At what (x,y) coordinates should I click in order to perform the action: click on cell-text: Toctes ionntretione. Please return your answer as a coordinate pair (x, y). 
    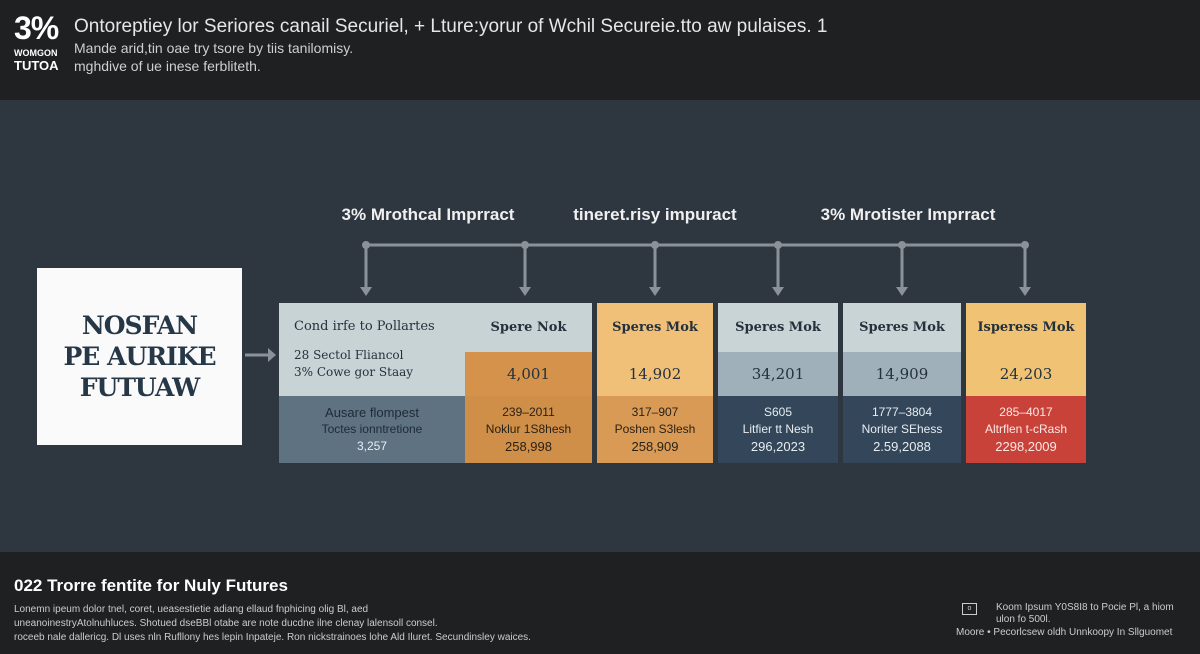
    Looking at the image, I should click on (372, 429).